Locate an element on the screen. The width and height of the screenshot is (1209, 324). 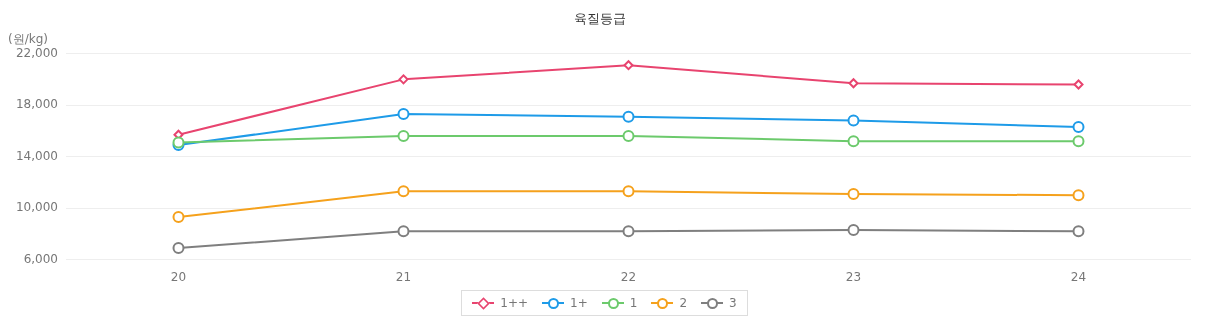
legend-label: 3 is located at coordinates (733, 303).